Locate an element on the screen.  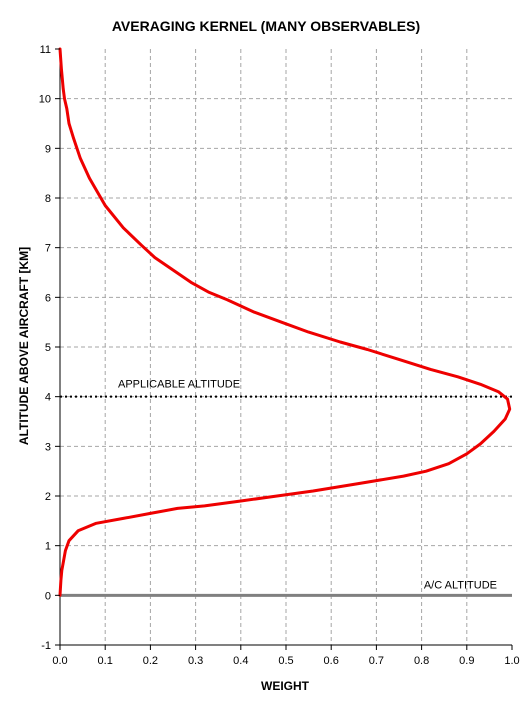
x-tick-label: 0.4 is located at coordinates (240, 661).